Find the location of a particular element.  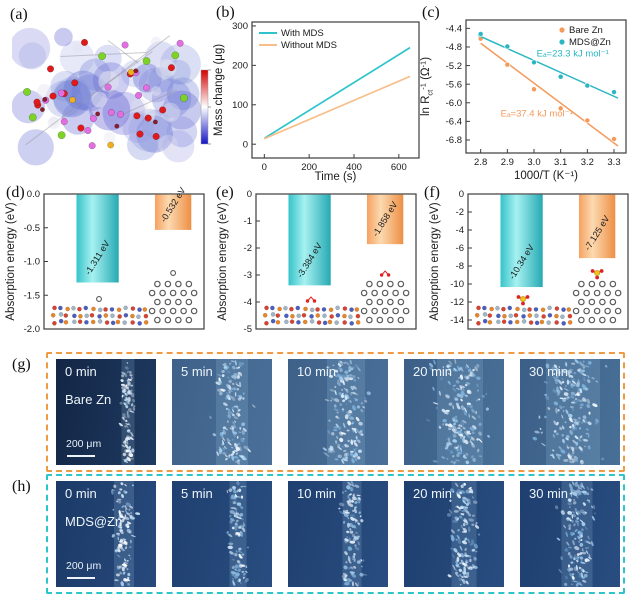

deposit-band is located at coordinates (124, 534).